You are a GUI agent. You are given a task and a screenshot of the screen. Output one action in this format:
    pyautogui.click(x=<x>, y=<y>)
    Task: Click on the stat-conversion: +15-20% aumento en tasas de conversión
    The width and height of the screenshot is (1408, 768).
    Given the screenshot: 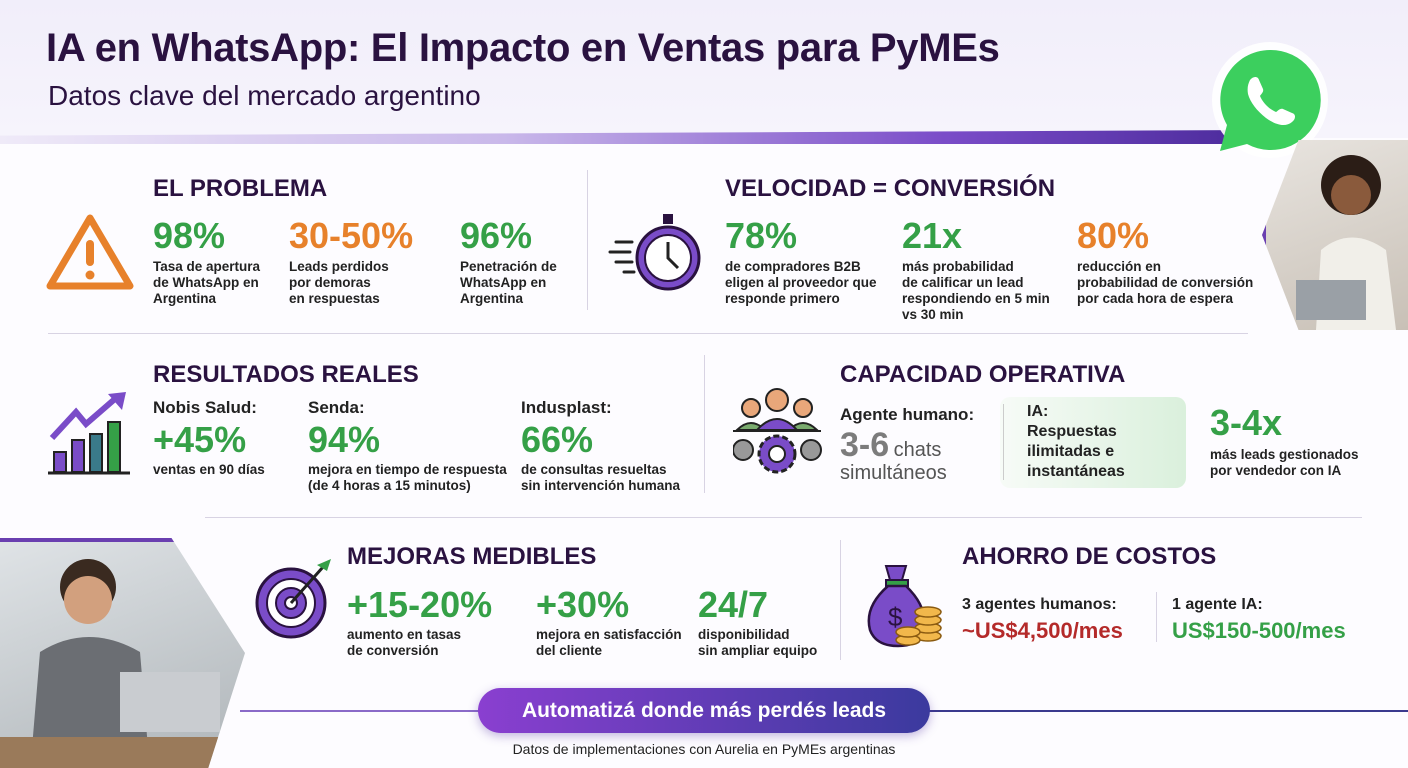 What is the action you would take?
    pyautogui.click(x=419, y=623)
    